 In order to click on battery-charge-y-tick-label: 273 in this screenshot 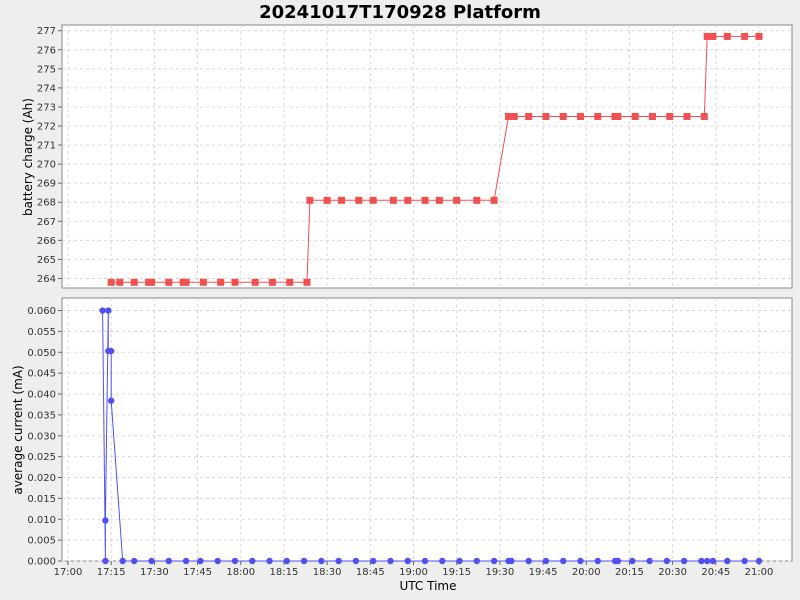, I will do `click(46, 107)`.